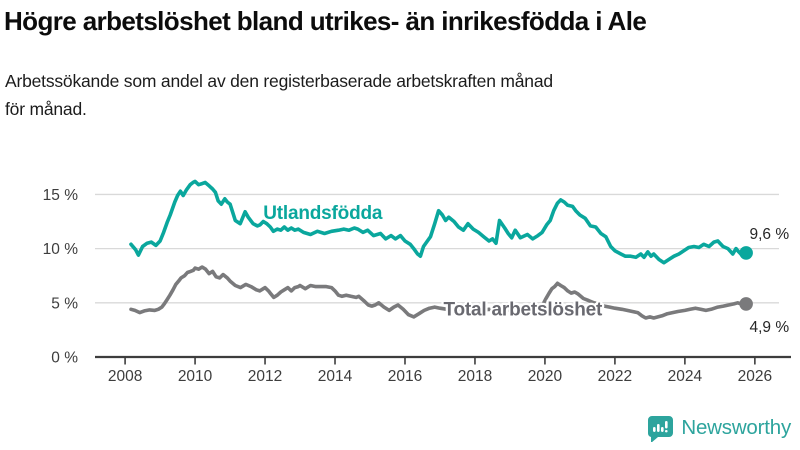  I want to click on series-label: Total arbetslöshet, so click(523, 310).